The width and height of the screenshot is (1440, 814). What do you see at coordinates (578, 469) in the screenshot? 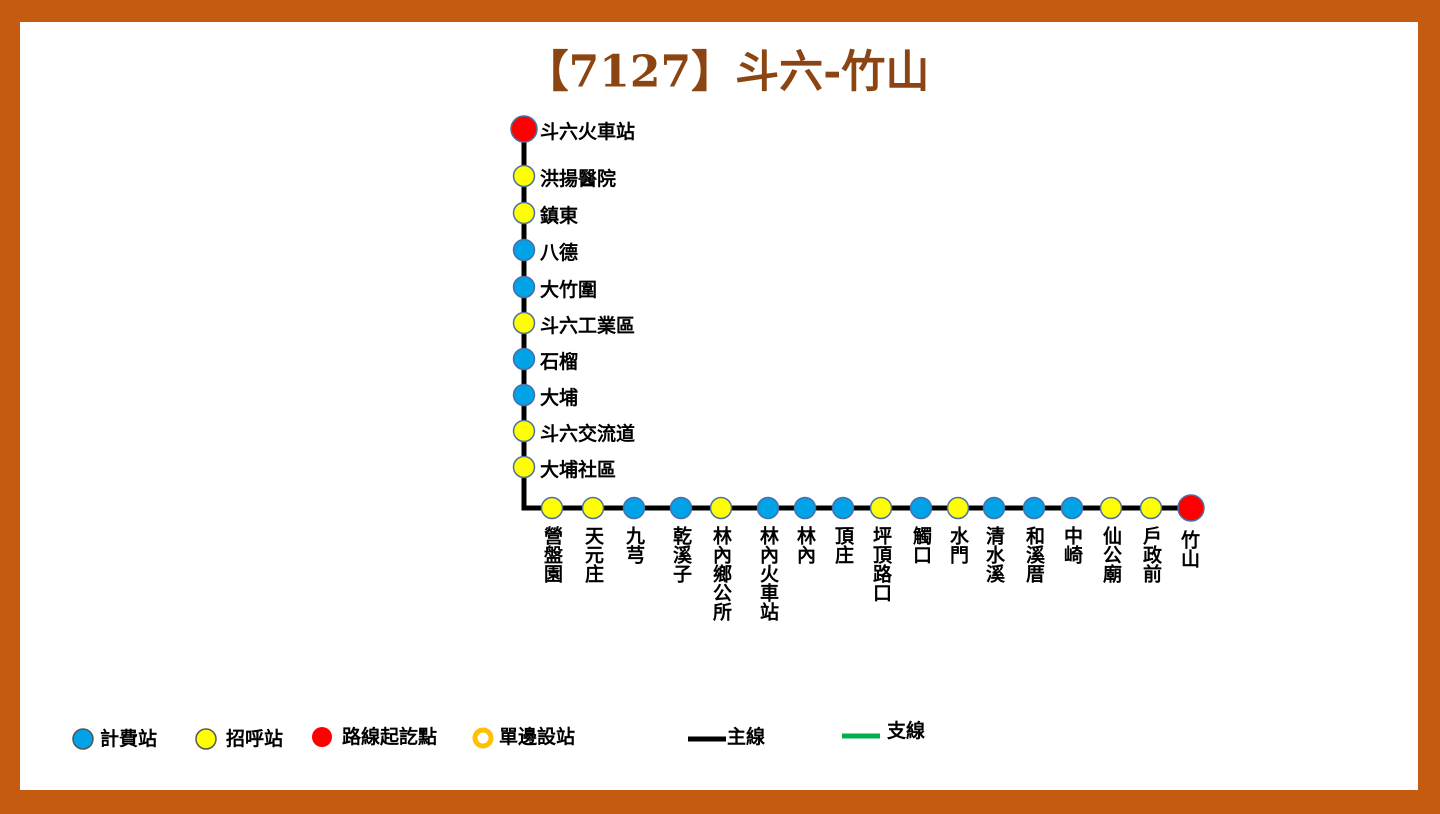
I see `stop-name: 大埔社區` at bounding box center [578, 469].